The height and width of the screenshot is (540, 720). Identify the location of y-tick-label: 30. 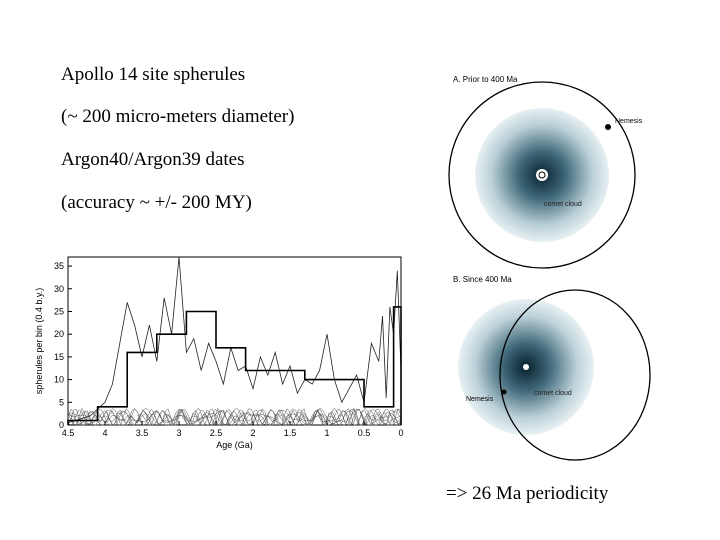
(59, 289).